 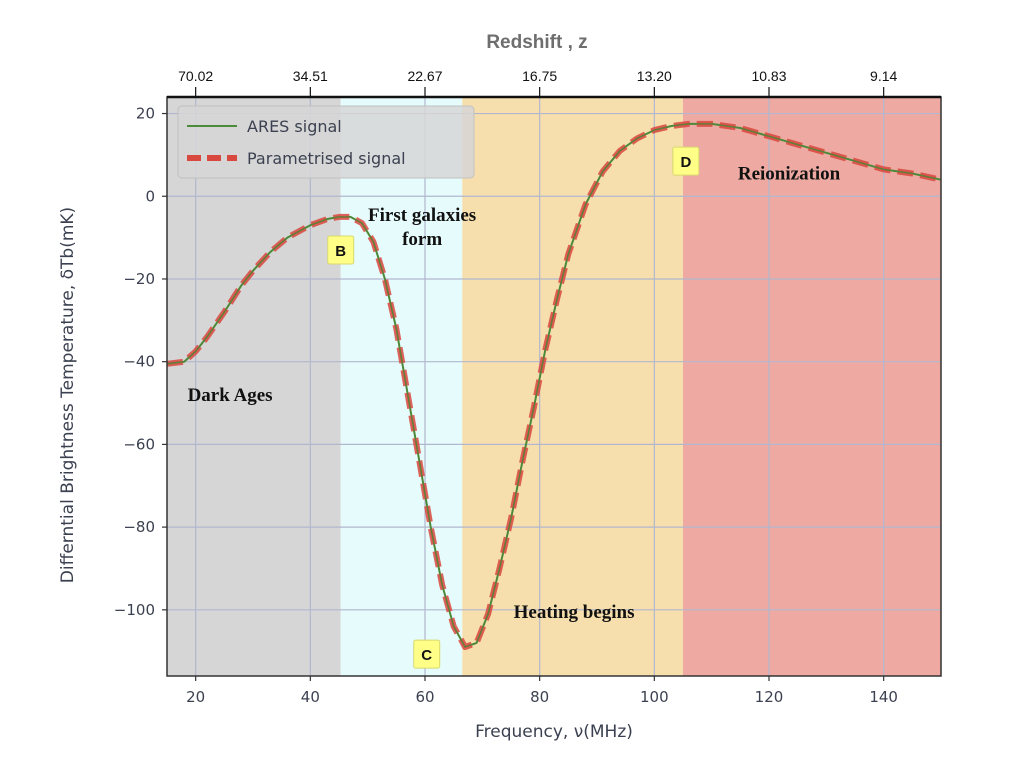 I want to click on point-label-box-b, so click(x=341, y=250).